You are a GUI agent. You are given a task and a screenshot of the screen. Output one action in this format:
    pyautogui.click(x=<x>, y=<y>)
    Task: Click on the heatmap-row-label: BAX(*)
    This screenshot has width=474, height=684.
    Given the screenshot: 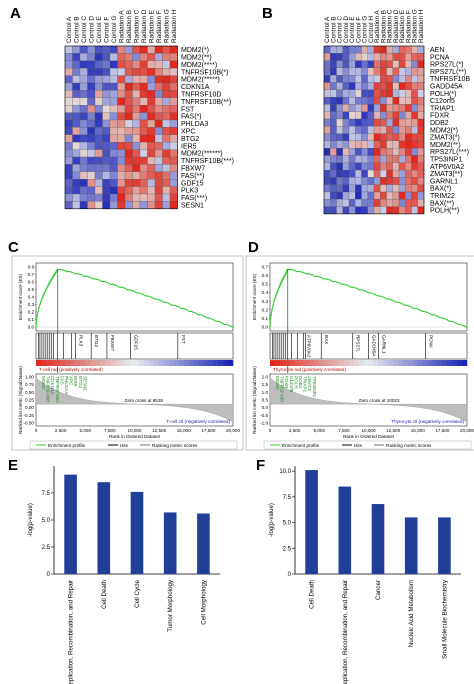 What is the action you would take?
    pyautogui.click(x=440, y=189)
    